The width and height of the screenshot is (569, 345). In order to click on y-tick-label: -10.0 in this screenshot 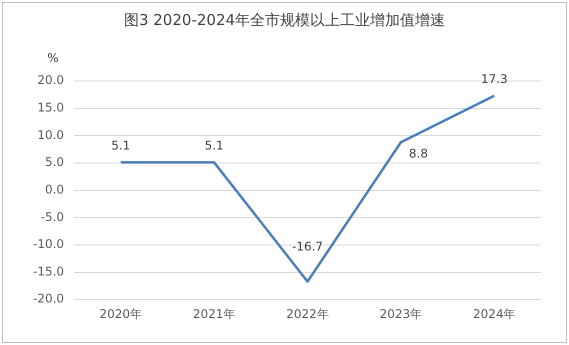, I will do `click(48, 244)`.